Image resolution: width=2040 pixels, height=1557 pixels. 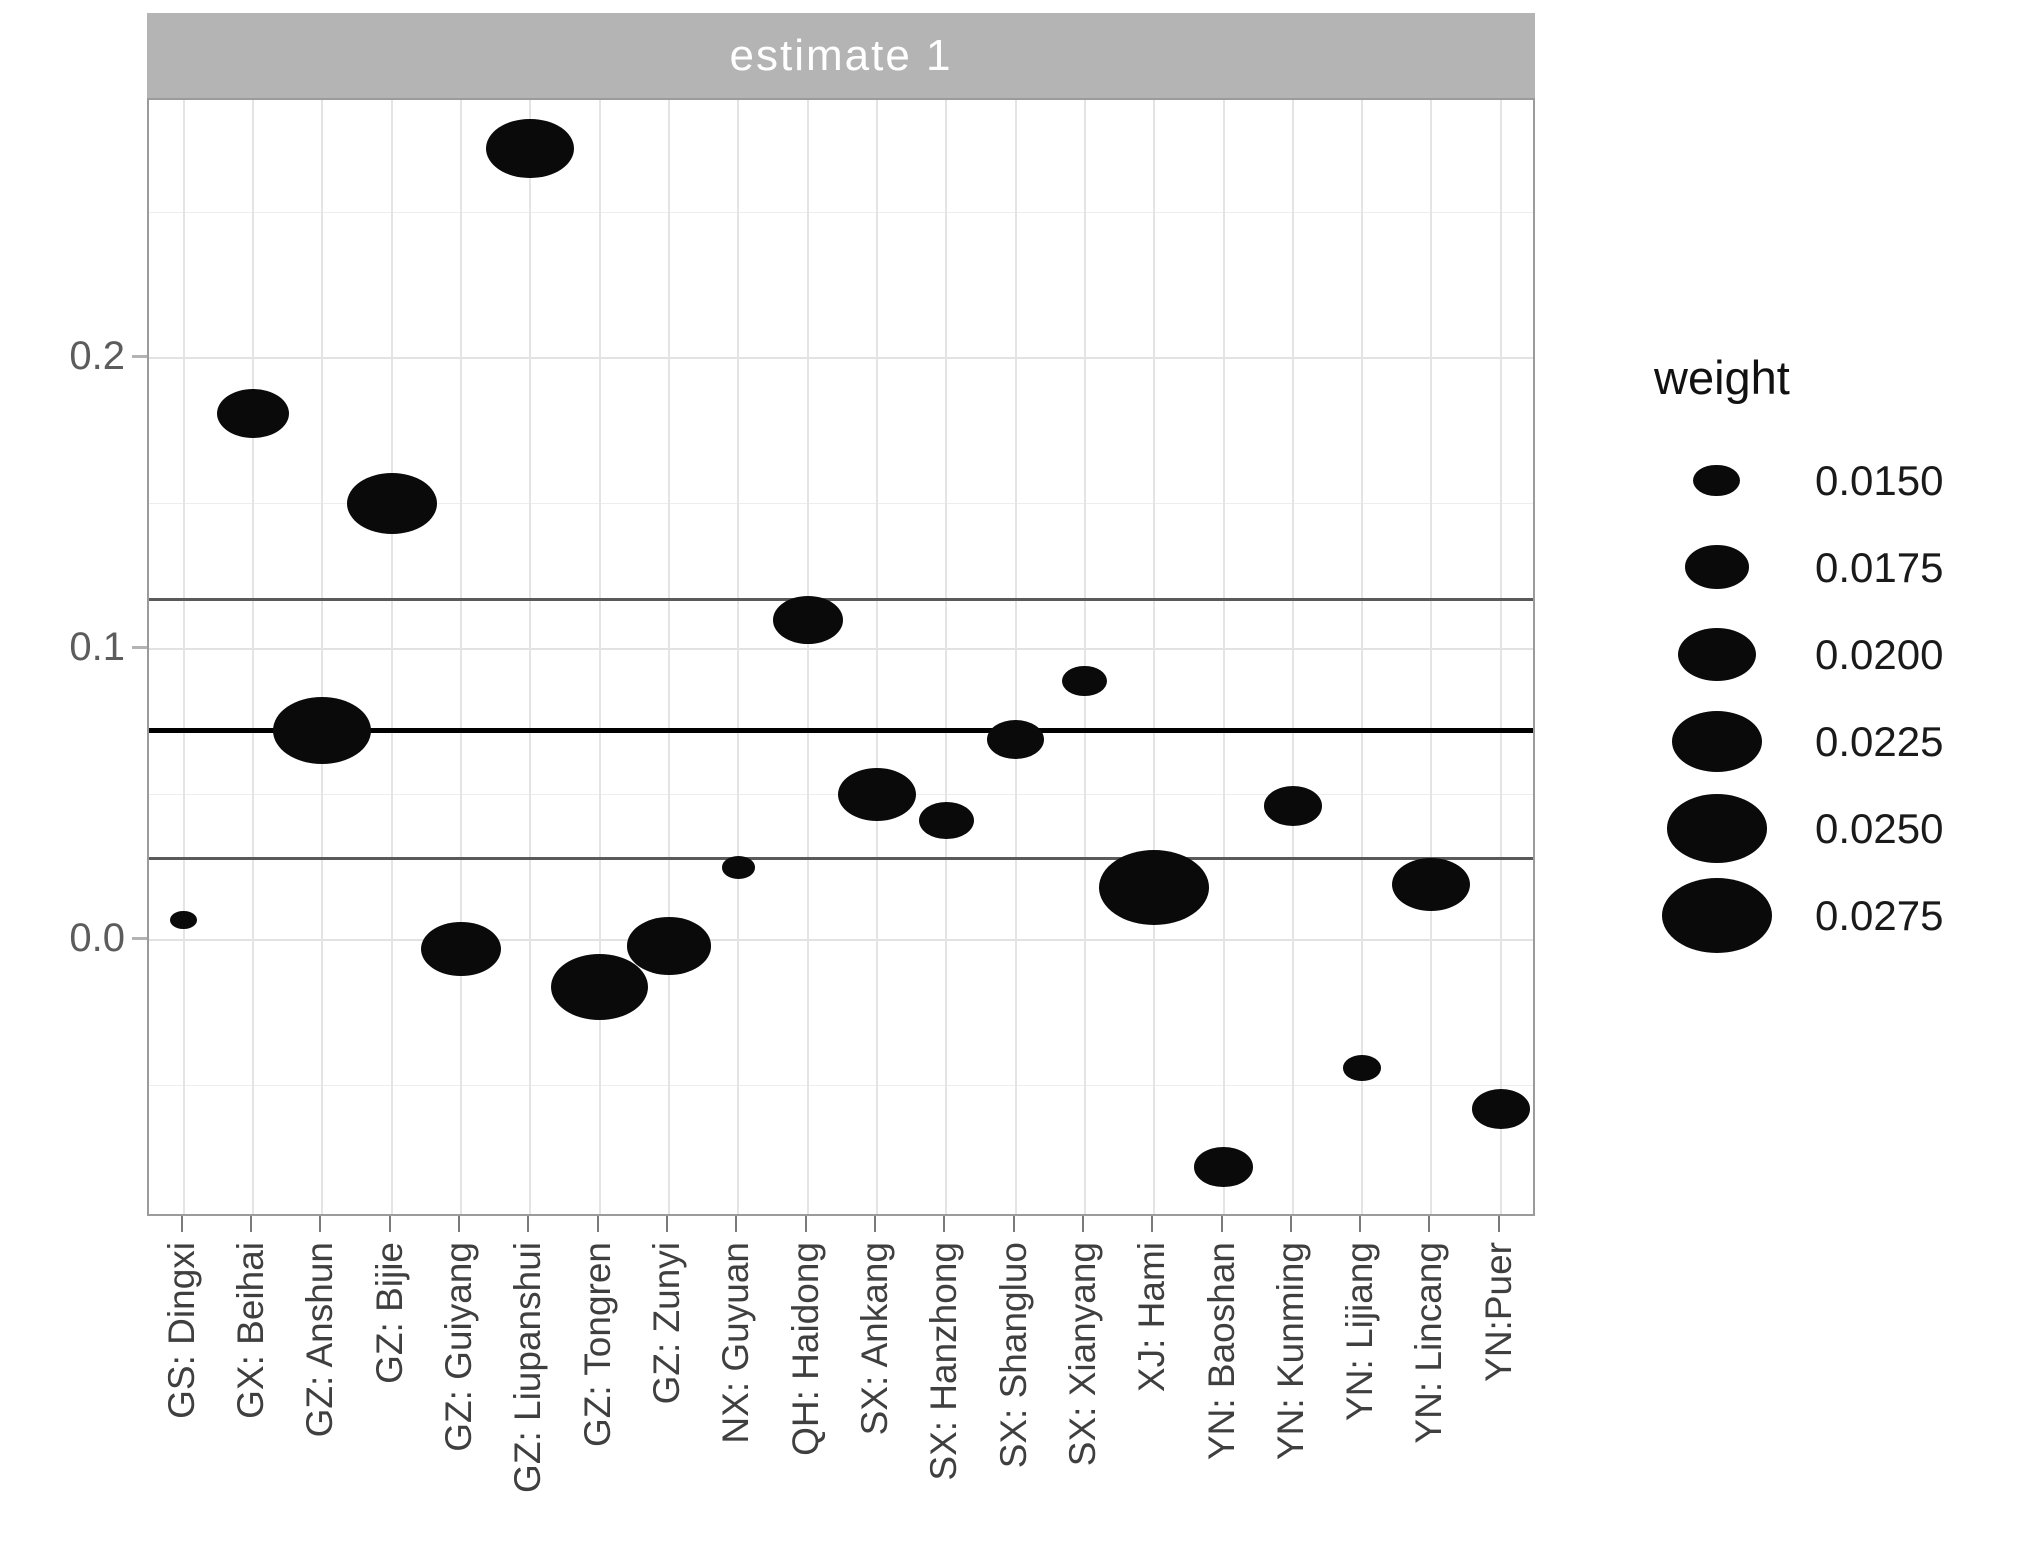 What do you see at coordinates (528, 1367) in the screenshot?
I see `x-tick-label: GZ: Liupanshui` at bounding box center [528, 1367].